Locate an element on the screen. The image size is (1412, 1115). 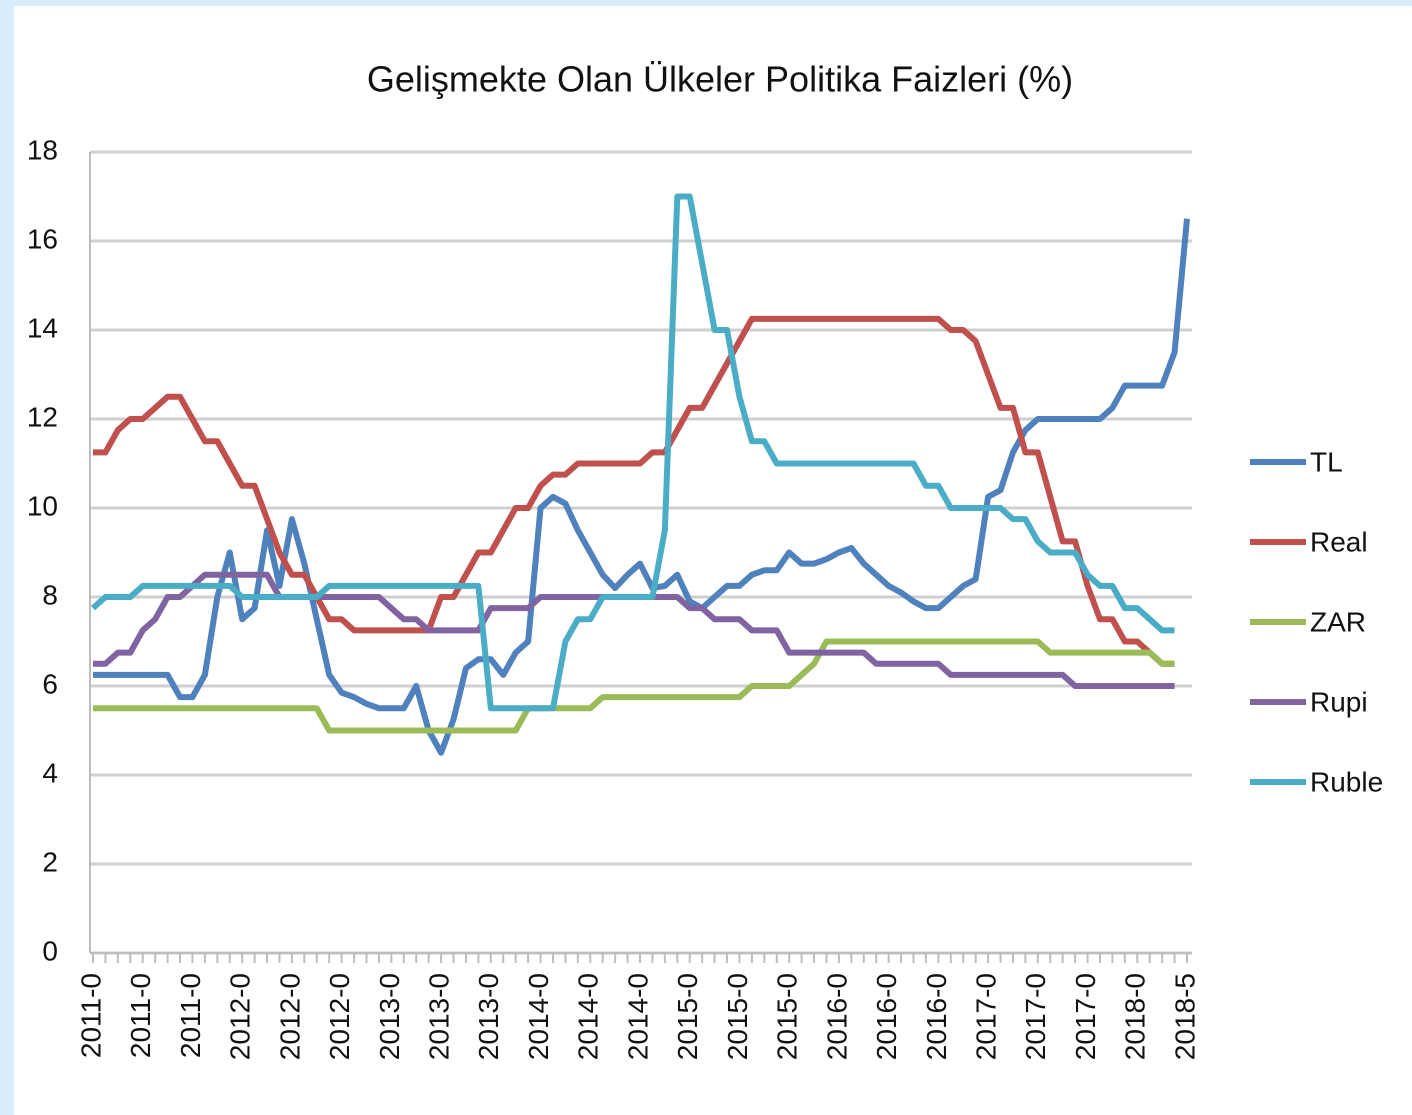
y-tick-label: 8 is located at coordinates (50, 594).